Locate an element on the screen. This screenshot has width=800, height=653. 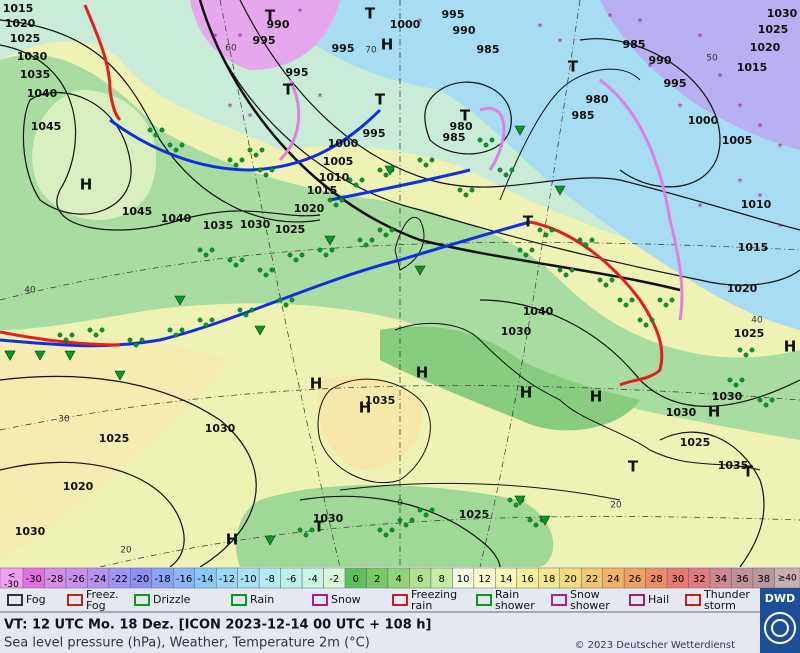
weather-label-line: Rain is located at coordinates (507, 594).